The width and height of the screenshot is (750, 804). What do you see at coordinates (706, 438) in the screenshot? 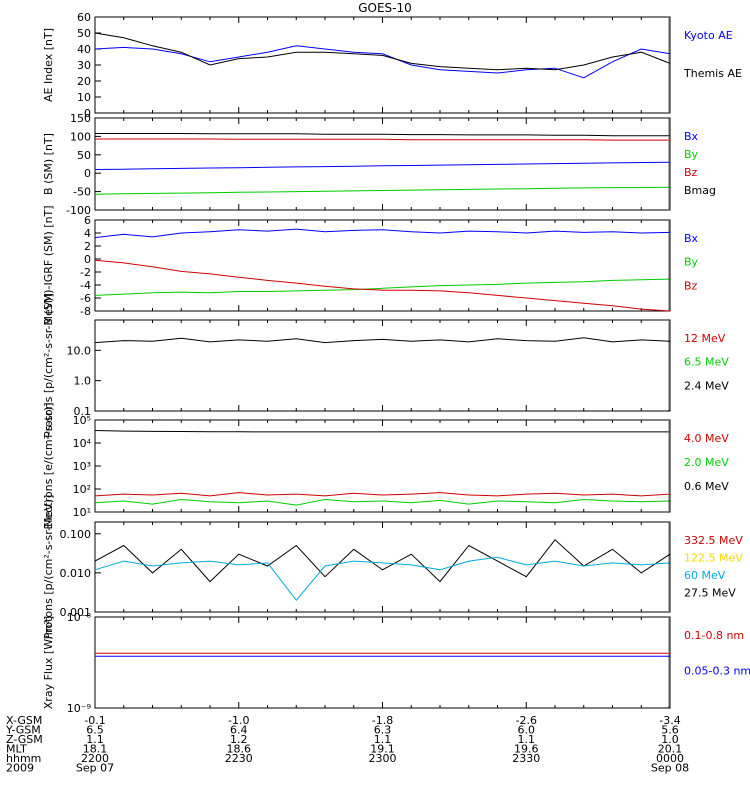
I see `legend-entry: 4.0 MeV` at bounding box center [706, 438].